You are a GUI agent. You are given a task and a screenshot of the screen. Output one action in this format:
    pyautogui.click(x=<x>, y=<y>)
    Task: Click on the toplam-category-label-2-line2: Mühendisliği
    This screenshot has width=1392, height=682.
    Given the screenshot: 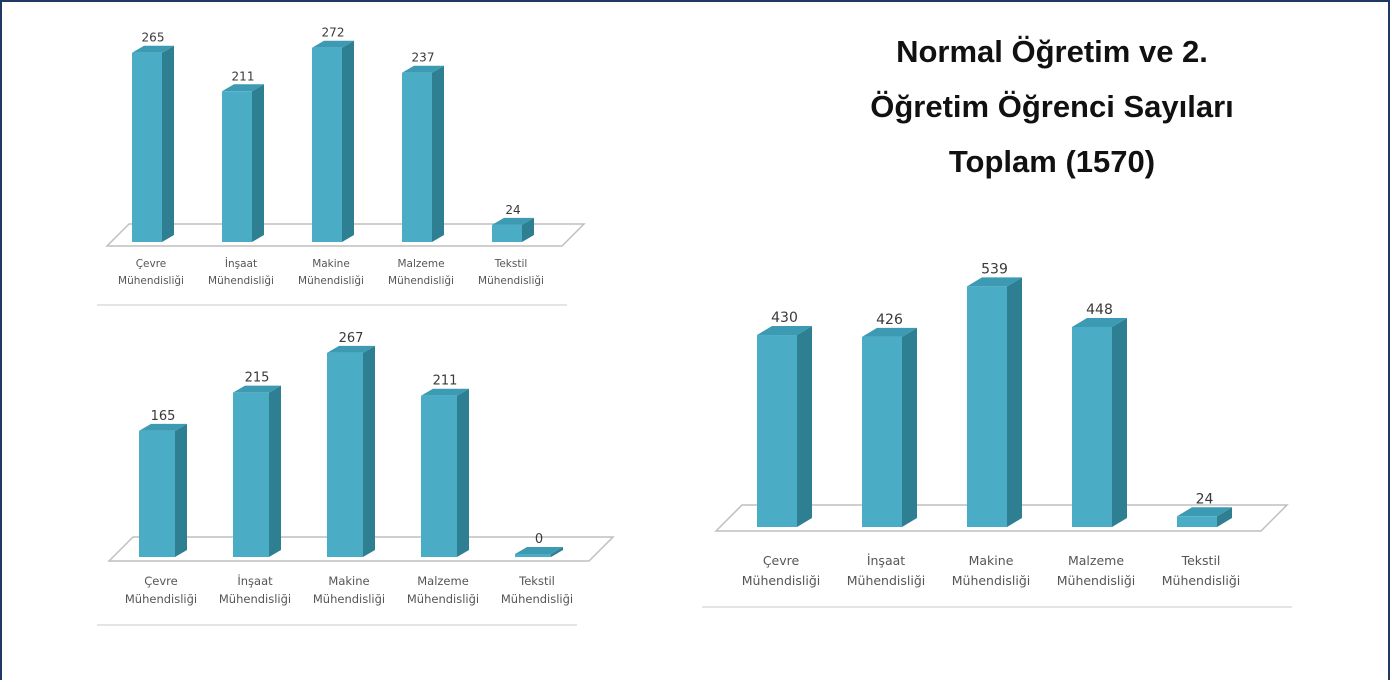 What is the action you would take?
    pyautogui.click(x=991, y=580)
    